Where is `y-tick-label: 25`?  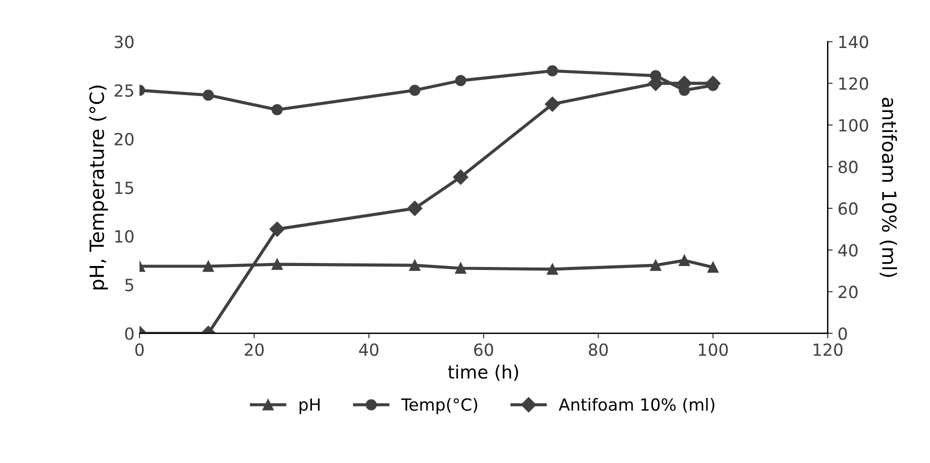 y-tick-label: 25 is located at coordinates (124, 90).